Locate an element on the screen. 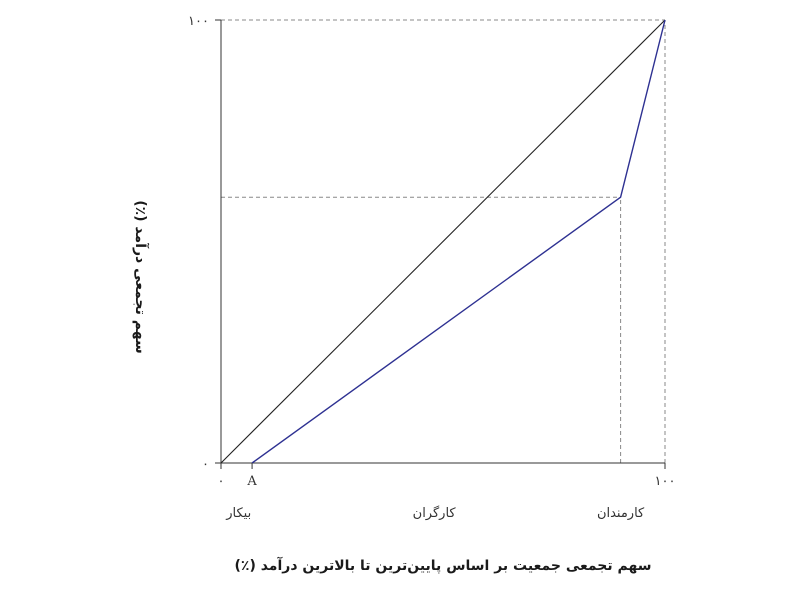 Image resolution: width=810 pixels, height=607 pixels. group-label-1: کارگران is located at coordinates (435, 513).